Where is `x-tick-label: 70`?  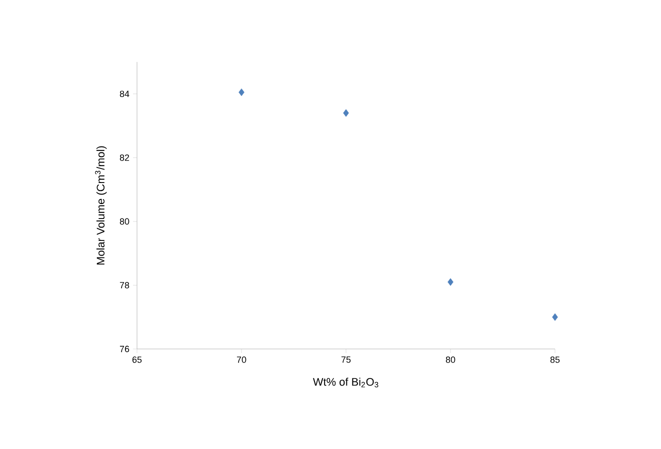 x-tick-label: 70 is located at coordinates (241, 359).